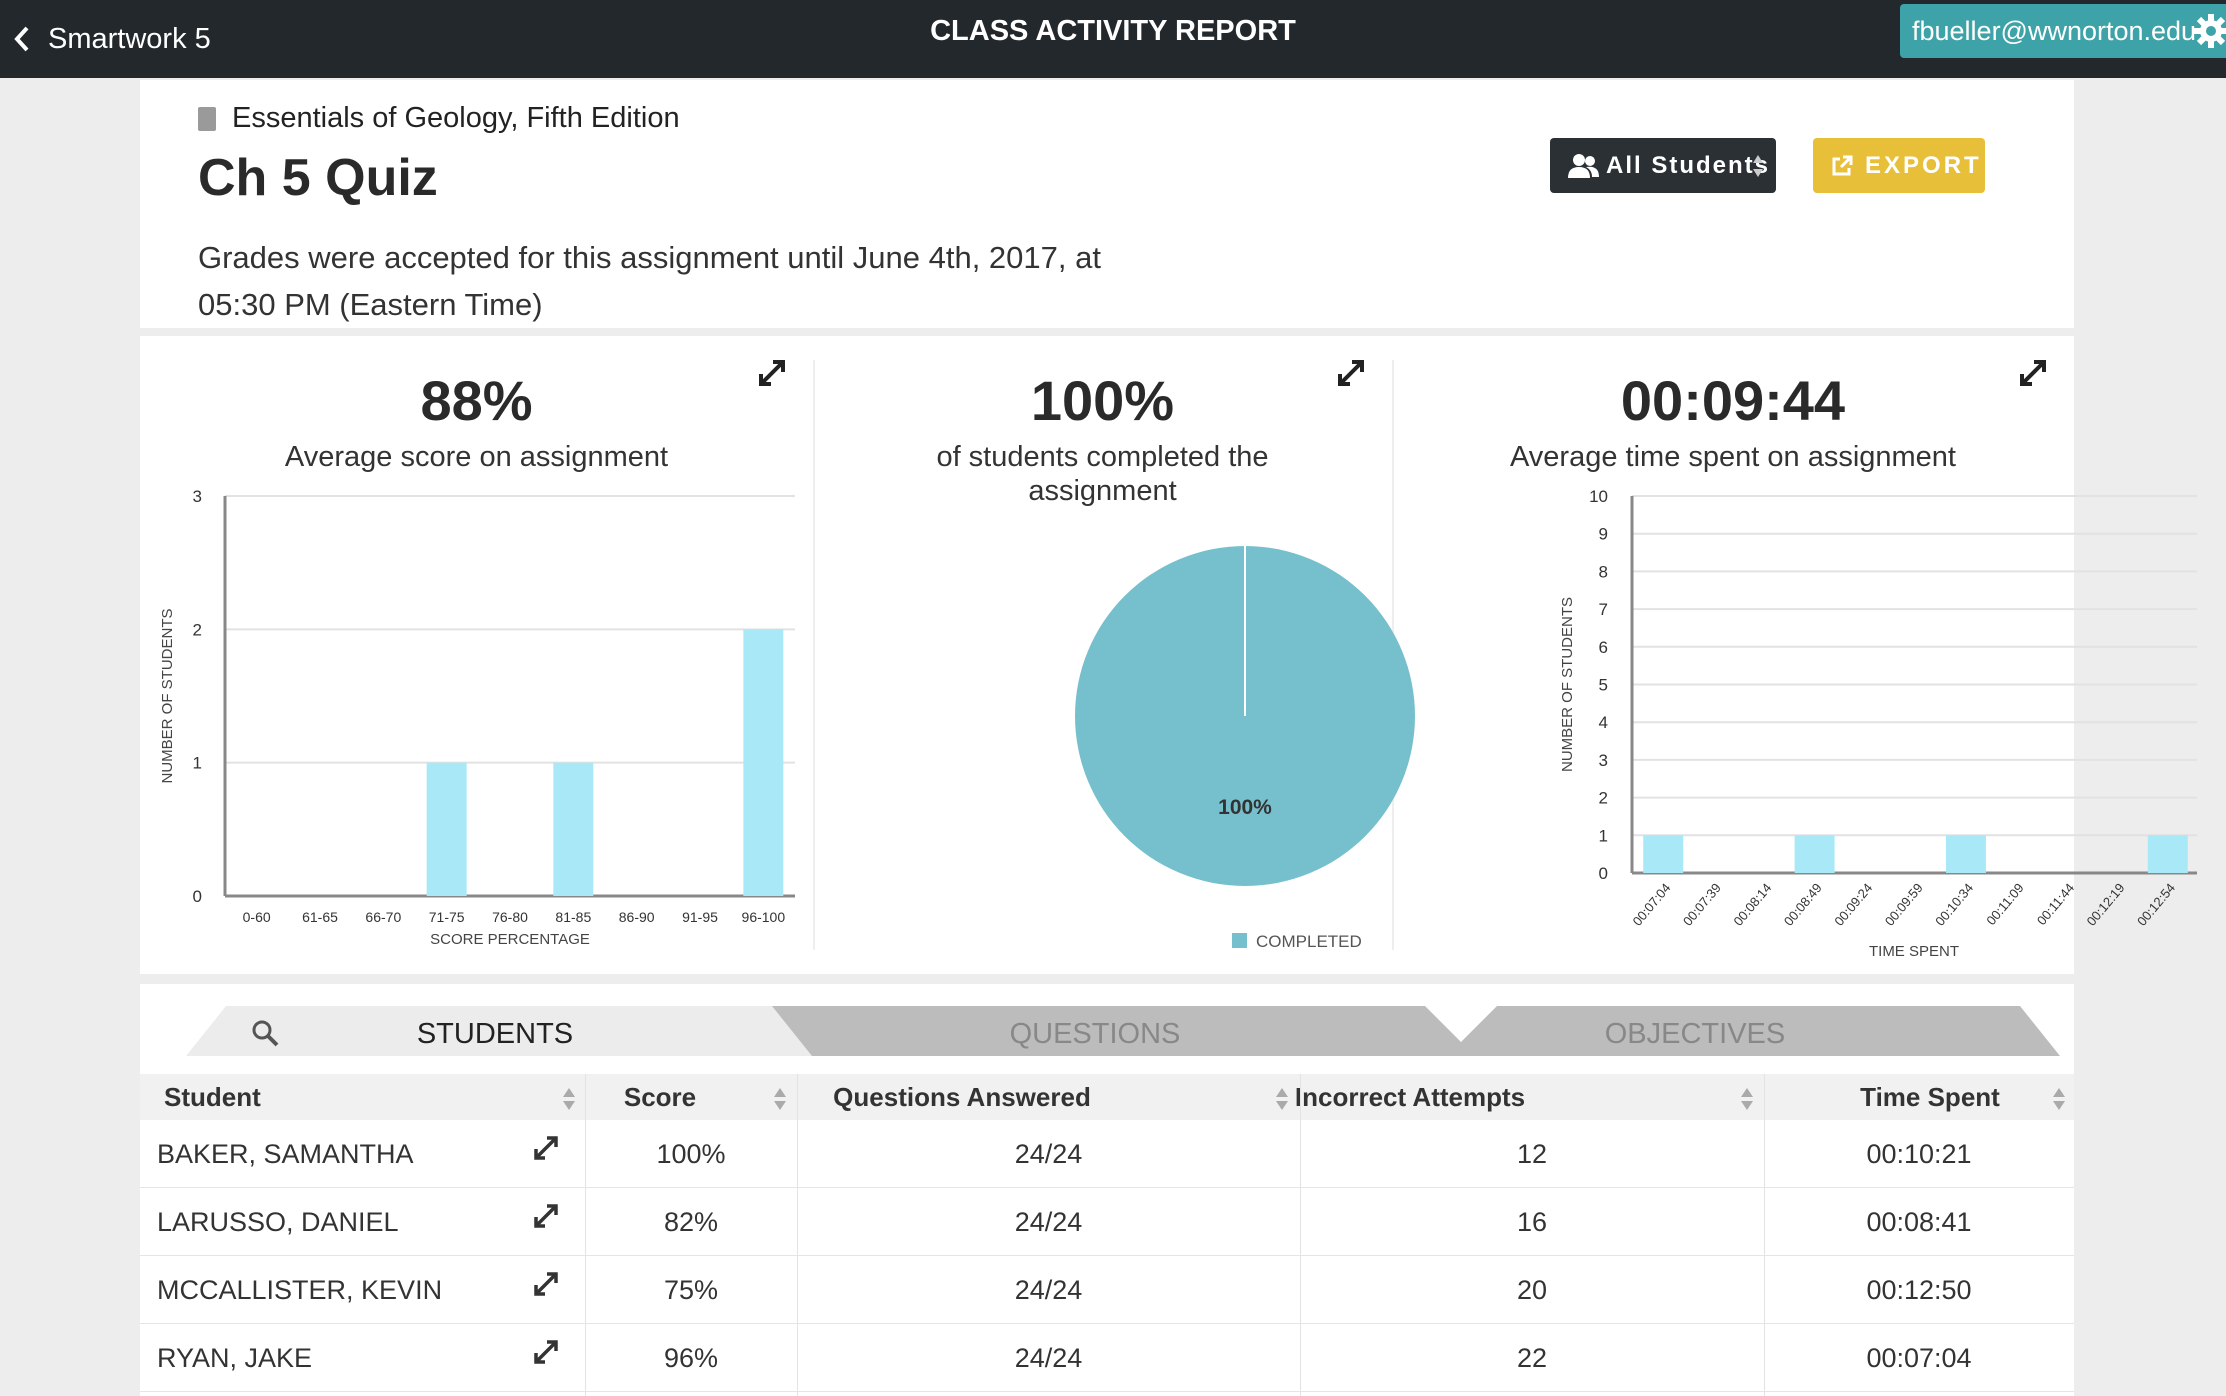 The image size is (2226, 1396). I want to click on column-header-questions-answered: Questions Answered, so click(962, 1096).